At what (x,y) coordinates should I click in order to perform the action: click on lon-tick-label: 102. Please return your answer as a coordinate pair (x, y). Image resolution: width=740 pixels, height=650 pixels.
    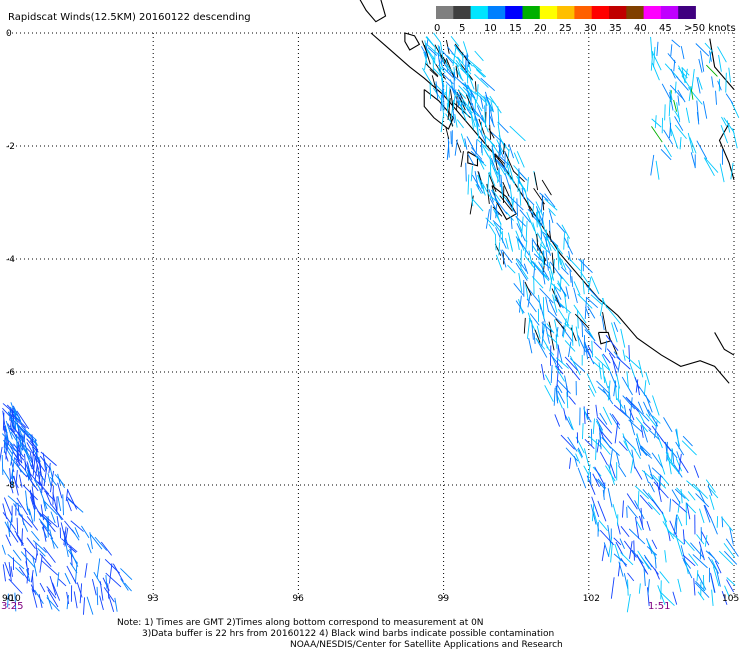
    Looking at the image, I should click on (591, 599).